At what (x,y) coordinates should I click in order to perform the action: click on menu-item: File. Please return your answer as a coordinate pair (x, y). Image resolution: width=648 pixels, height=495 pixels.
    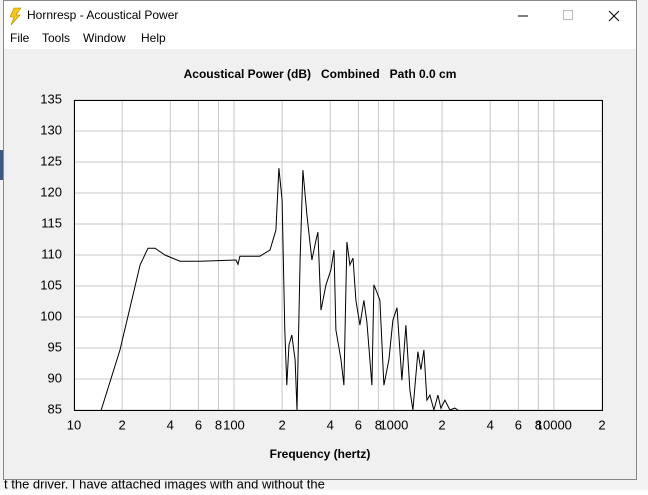
    Looking at the image, I should click on (20, 38).